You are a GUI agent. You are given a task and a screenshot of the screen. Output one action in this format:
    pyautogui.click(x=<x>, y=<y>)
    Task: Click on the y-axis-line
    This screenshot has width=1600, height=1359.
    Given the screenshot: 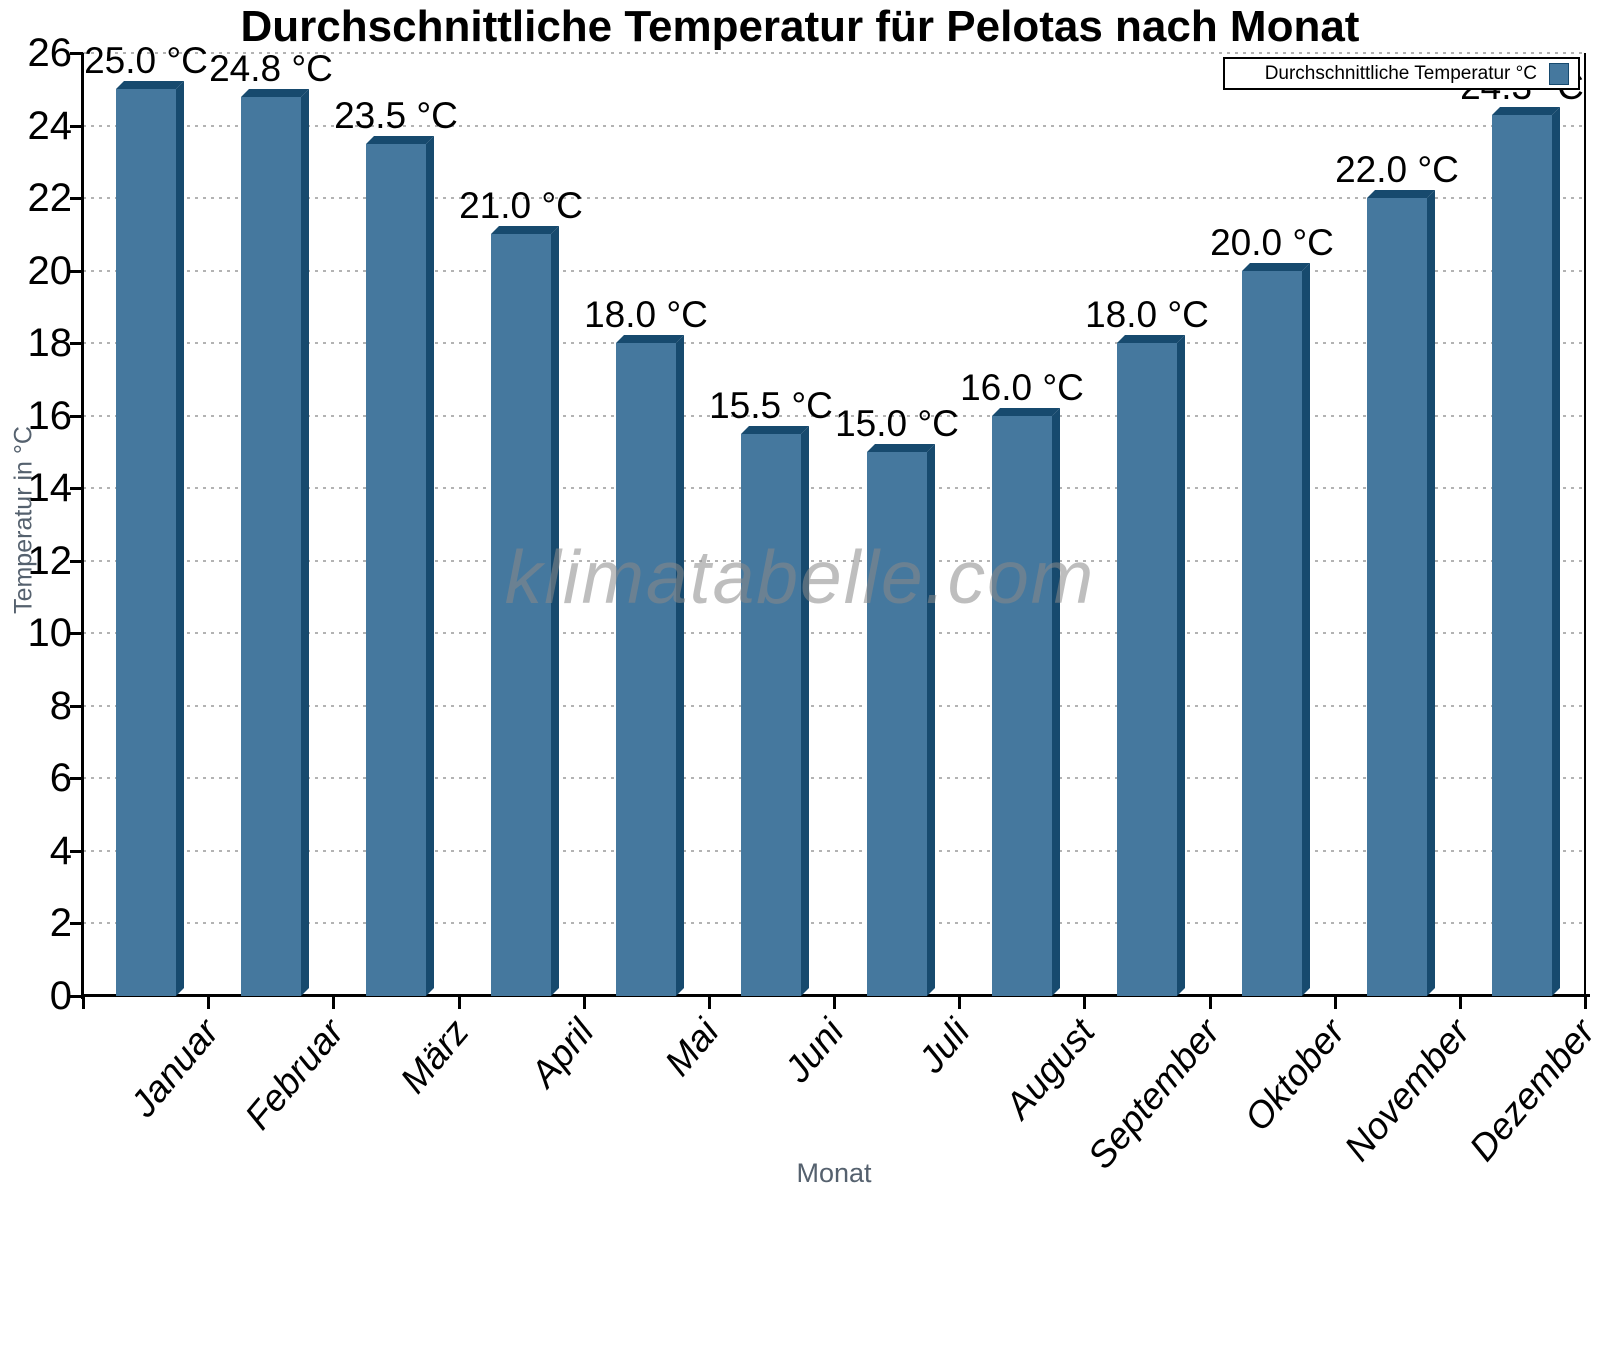 What is the action you would take?
    pyautogui.click(x=82, y=526)
    